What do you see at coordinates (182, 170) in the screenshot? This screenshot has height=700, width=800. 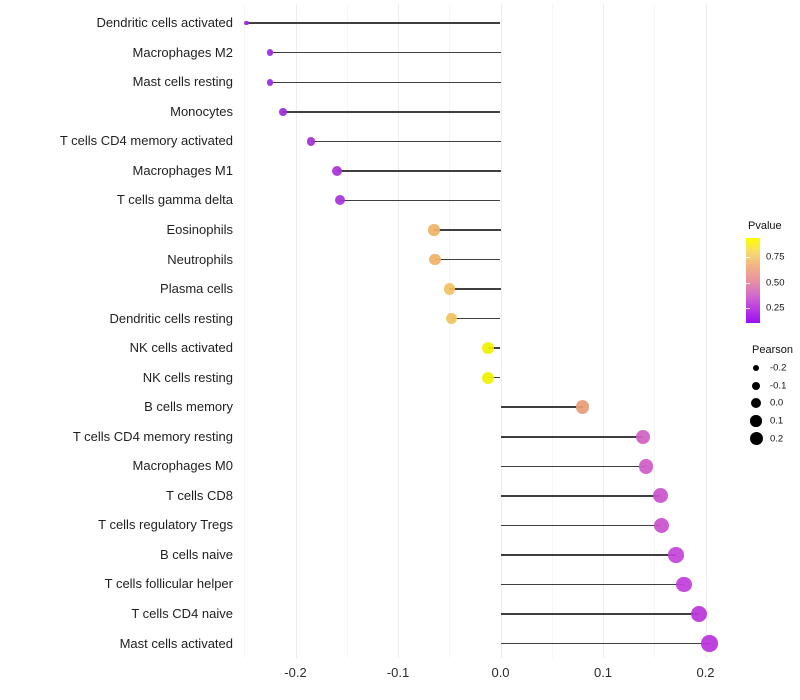 I see `row-label: Macrophages M1` at bounding box center [182, 170].